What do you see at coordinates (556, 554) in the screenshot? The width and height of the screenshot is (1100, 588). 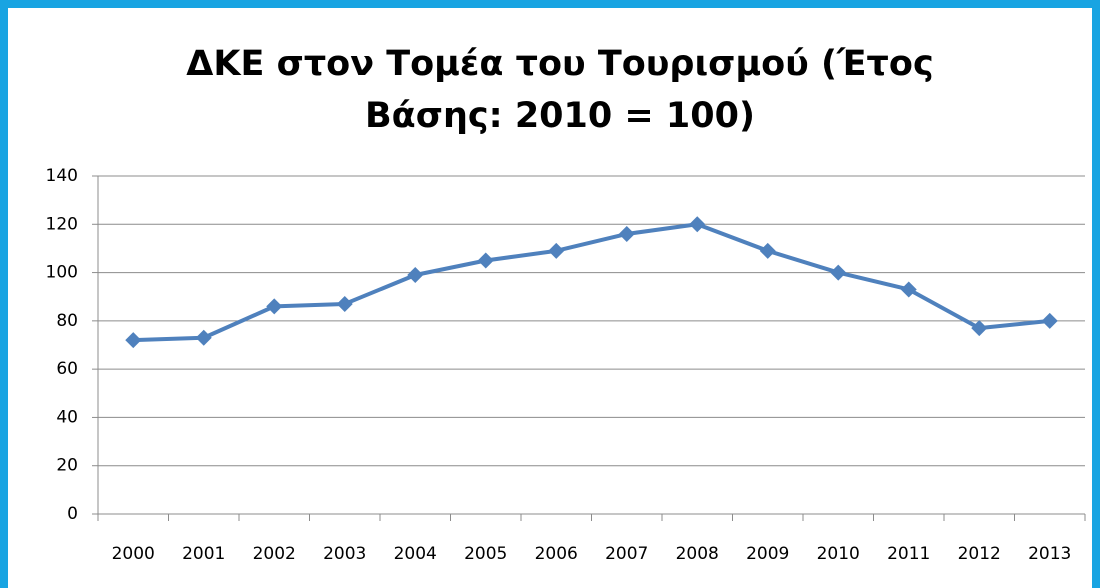 I see `x-tick-label: 2006` at bounding box center [556, 554].